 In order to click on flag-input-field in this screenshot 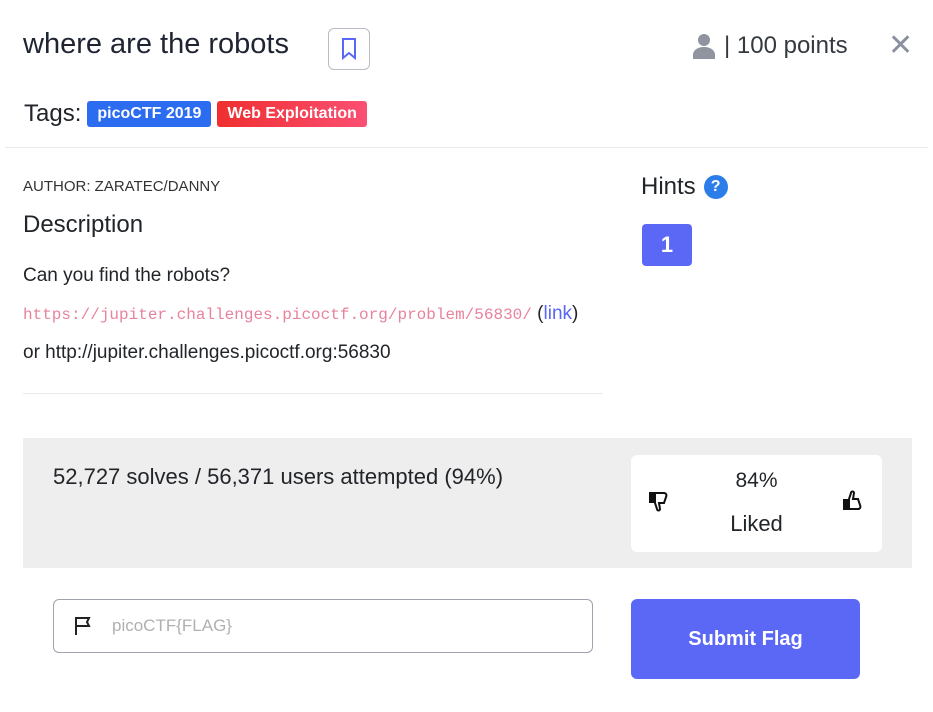, I will do `click(323, 626)`.